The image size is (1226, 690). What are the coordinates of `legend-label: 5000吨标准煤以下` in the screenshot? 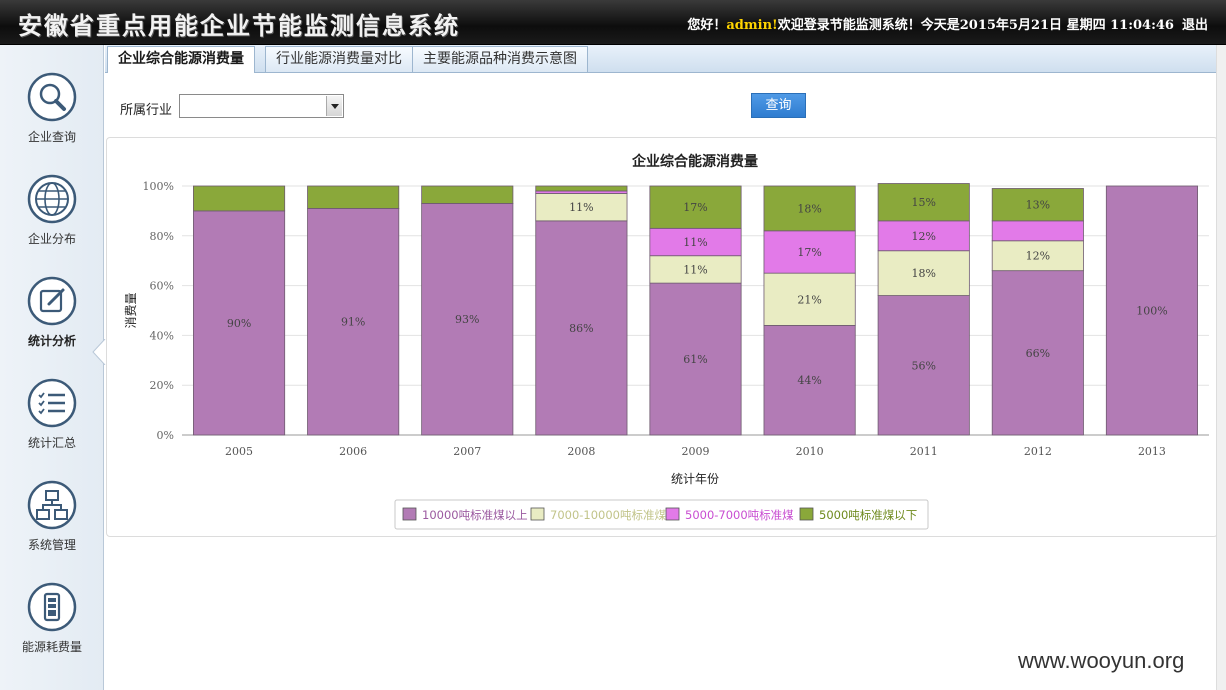 It's located at (868, 515).